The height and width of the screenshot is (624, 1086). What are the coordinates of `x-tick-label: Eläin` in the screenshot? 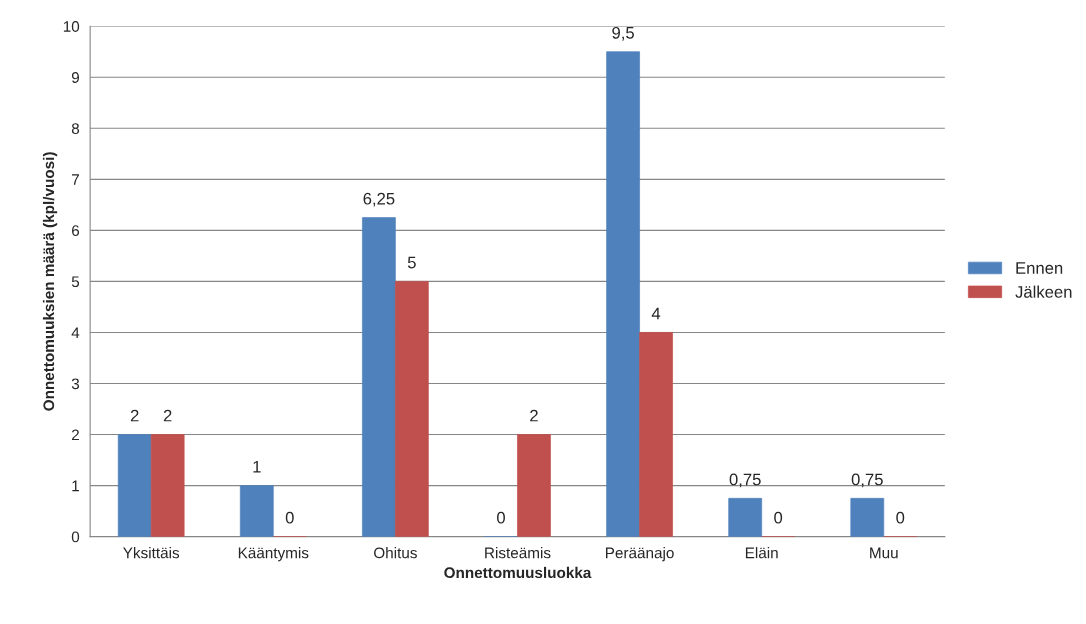 It's located at (761, 553).